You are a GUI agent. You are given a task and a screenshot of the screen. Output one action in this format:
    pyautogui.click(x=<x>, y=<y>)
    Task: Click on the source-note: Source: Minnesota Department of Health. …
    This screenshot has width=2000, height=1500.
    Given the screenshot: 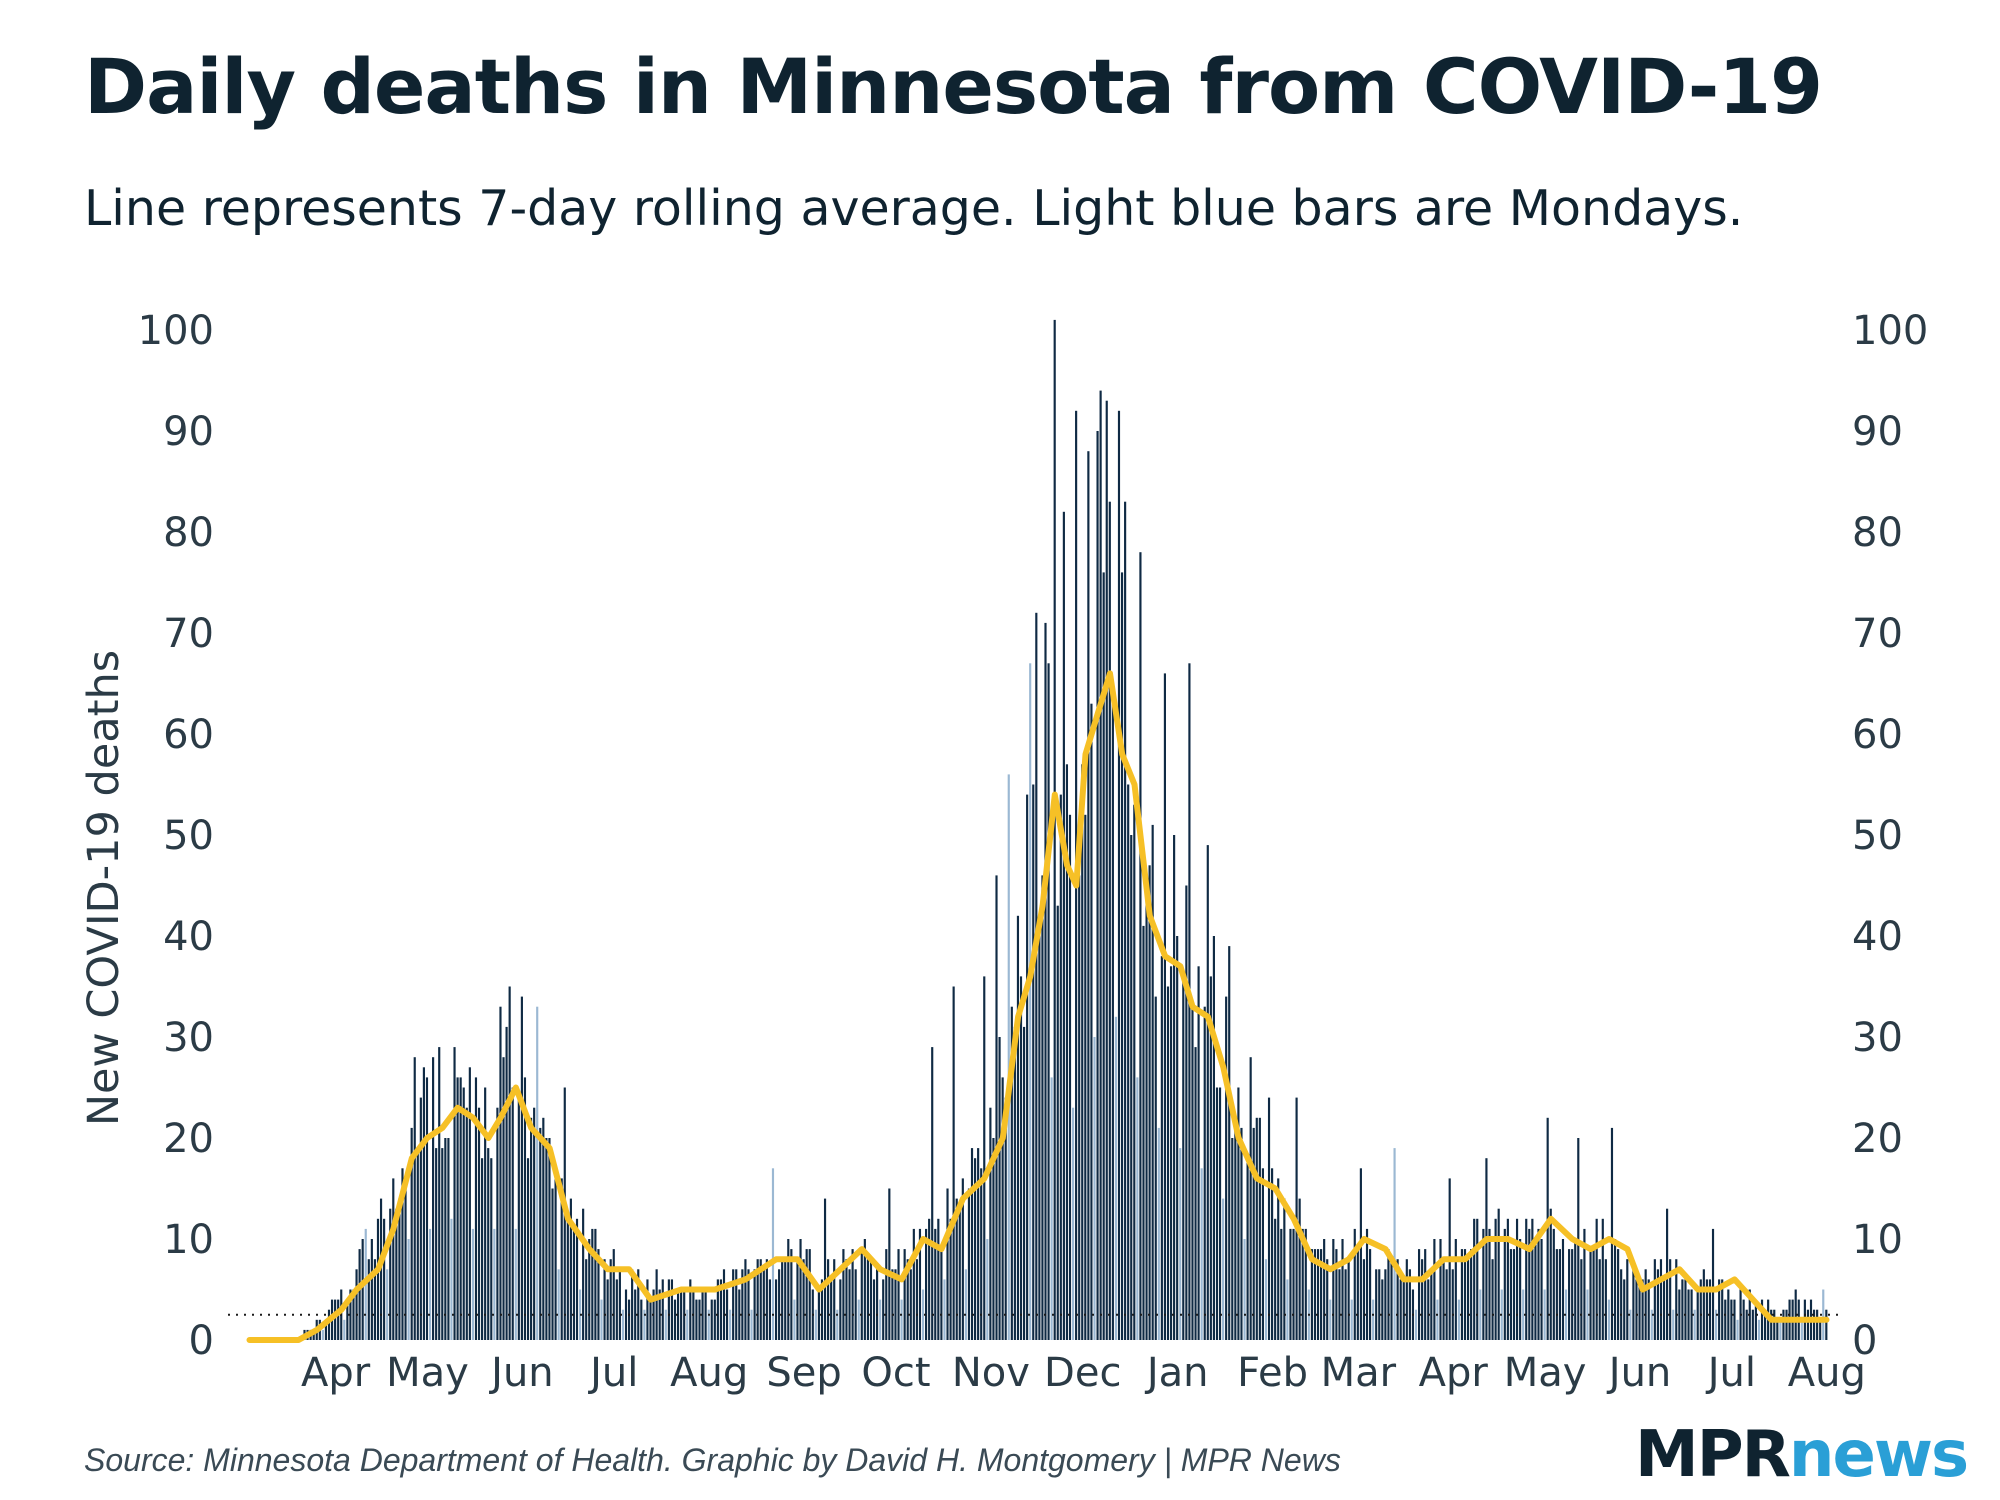 What is the action you would take?
    pyautogui.click(x=712, y=1460)
    